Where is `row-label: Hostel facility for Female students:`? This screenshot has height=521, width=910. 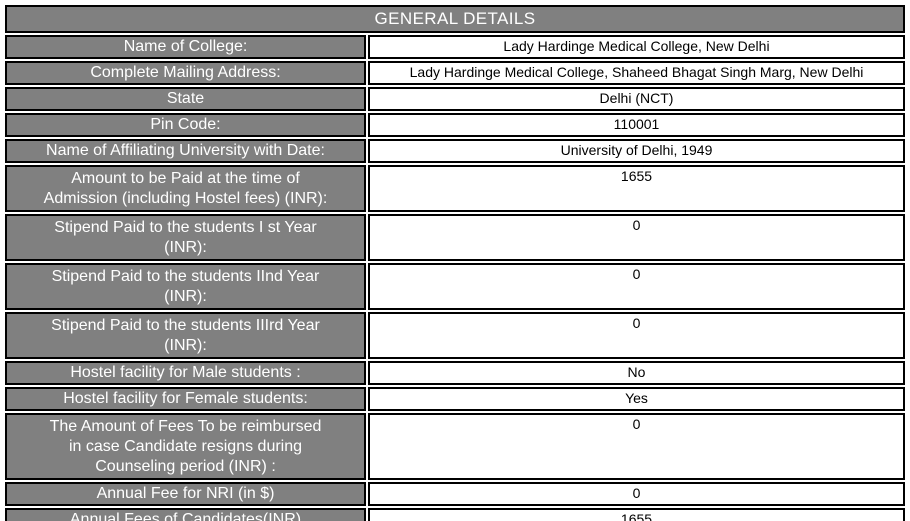 row-label: Hostel facility for Female students: is located at coordinates (185, 399).